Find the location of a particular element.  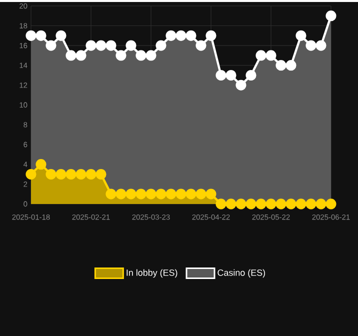

legend-label: Casino (ES) is located at coordinates (242, 273).